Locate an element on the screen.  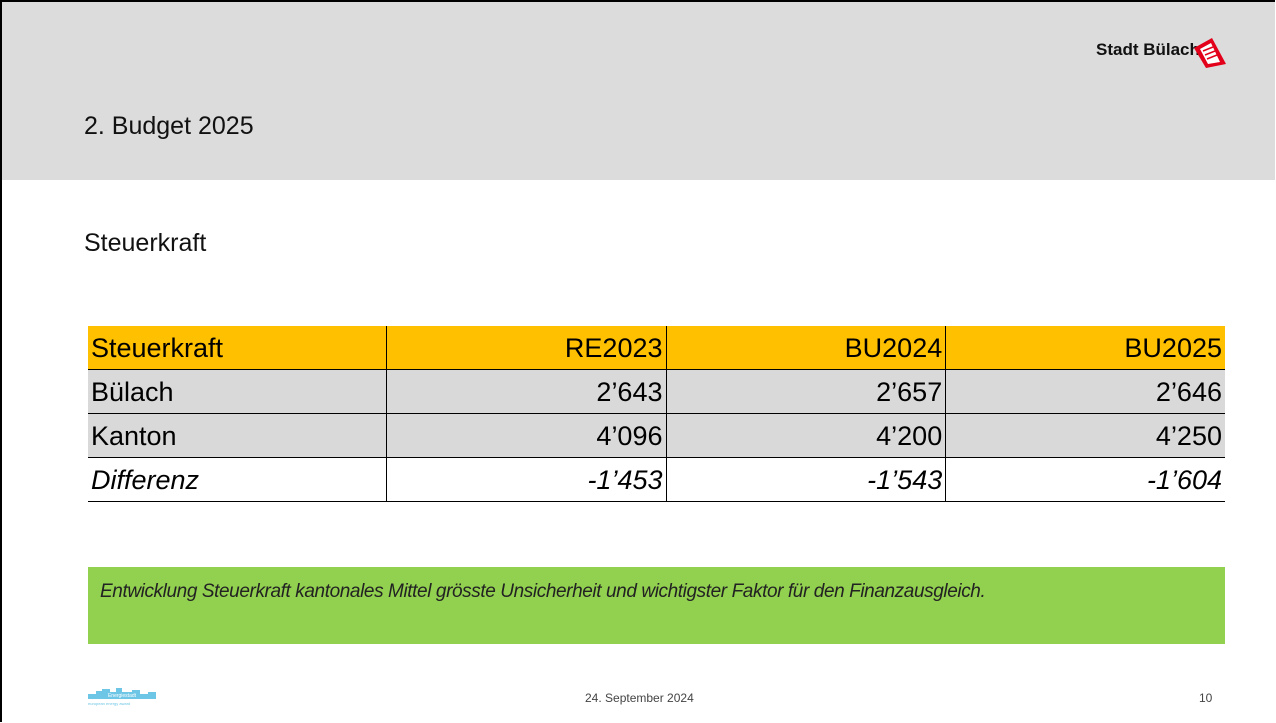
cell: -1’543 is located at coordinates (806, 479).